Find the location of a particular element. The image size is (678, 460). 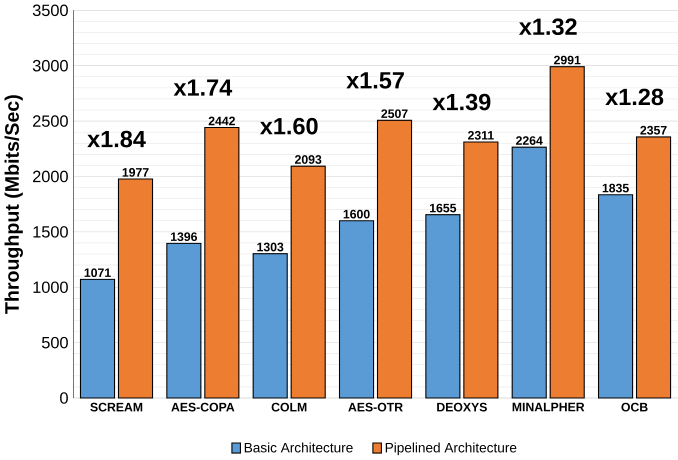

data-label: 2507 is located at coordinates (394, 113).